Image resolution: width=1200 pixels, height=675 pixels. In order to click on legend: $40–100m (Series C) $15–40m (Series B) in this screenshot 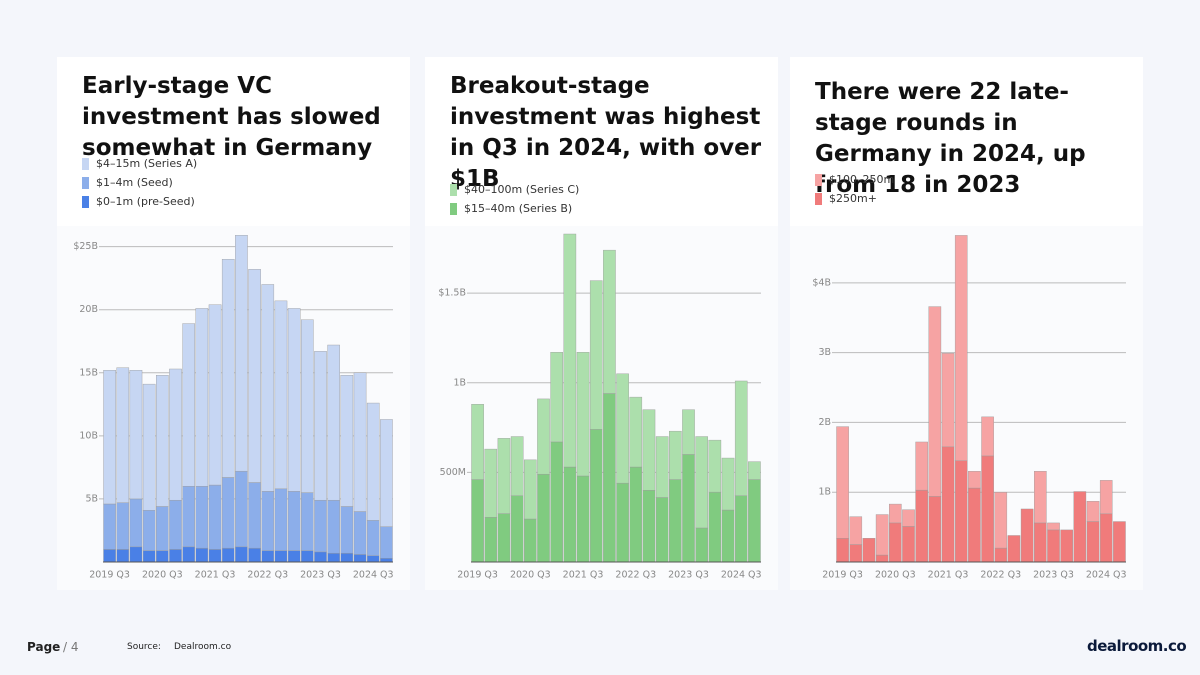, I will do `click(514, 199)`.